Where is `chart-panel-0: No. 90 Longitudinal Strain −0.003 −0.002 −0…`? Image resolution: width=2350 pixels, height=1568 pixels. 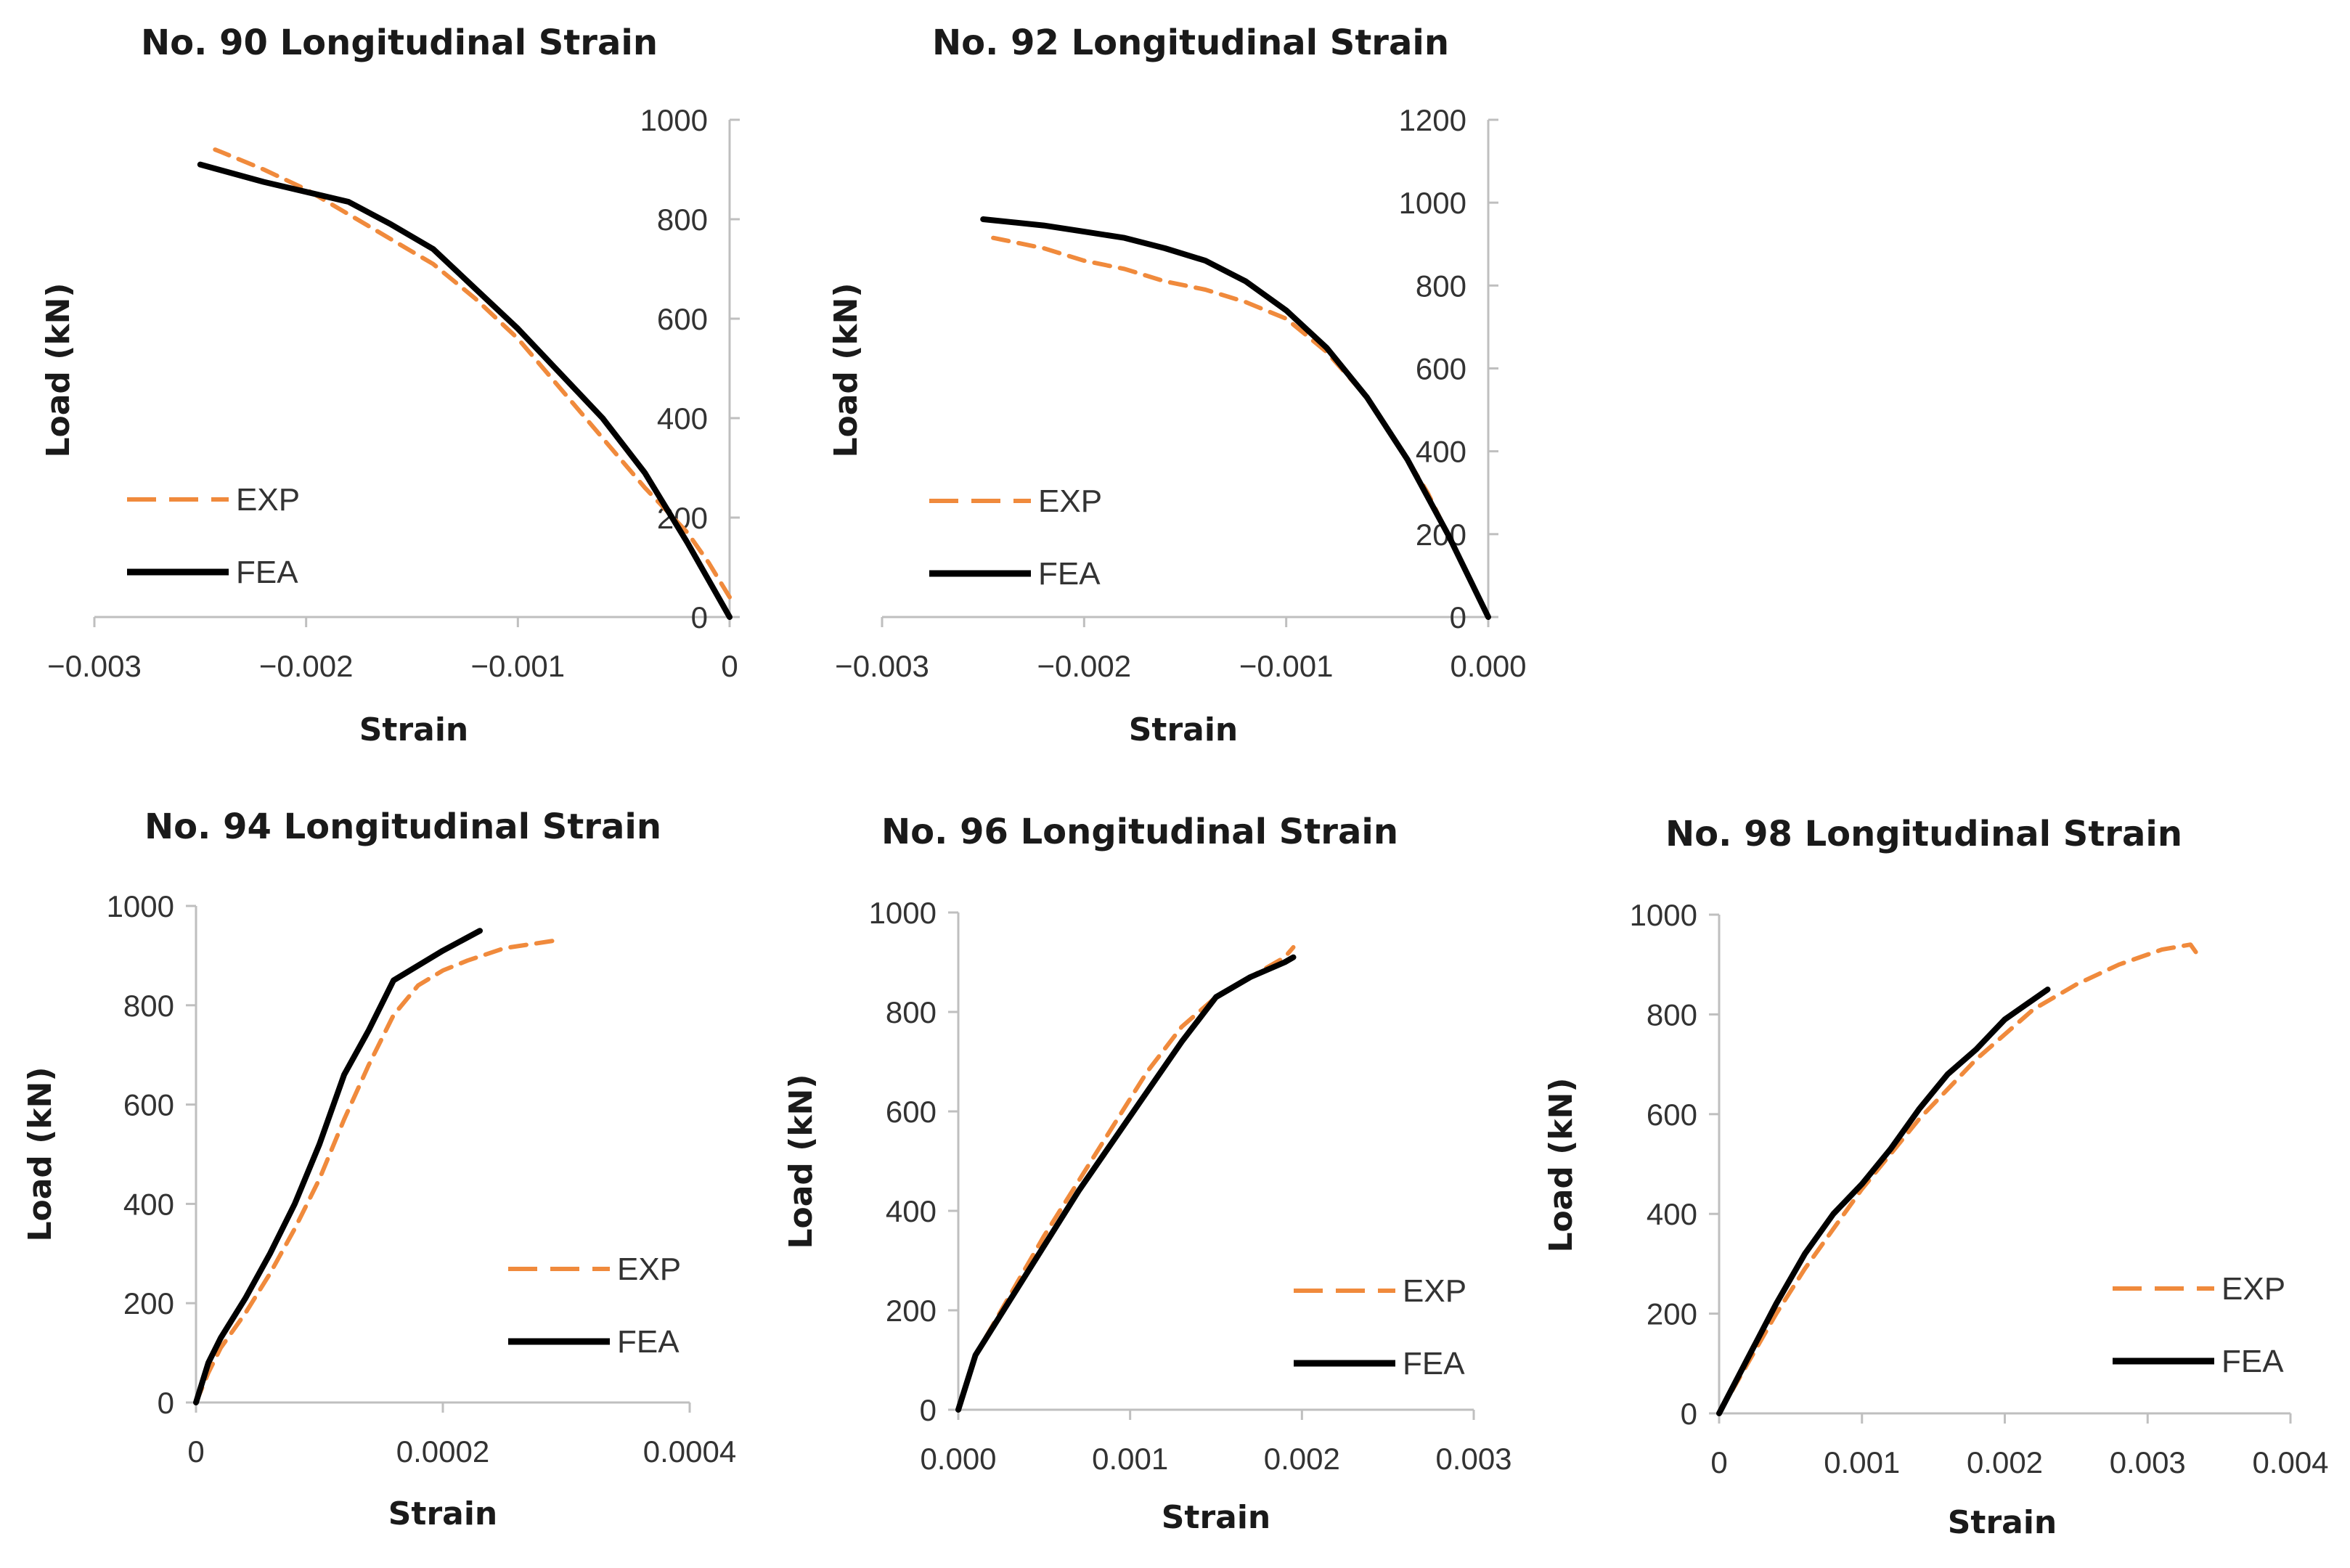
chart-panel-0: No. 90 Longitudinal Strain −0.003 −0.002 −0… is located at coordinates (390, 386).